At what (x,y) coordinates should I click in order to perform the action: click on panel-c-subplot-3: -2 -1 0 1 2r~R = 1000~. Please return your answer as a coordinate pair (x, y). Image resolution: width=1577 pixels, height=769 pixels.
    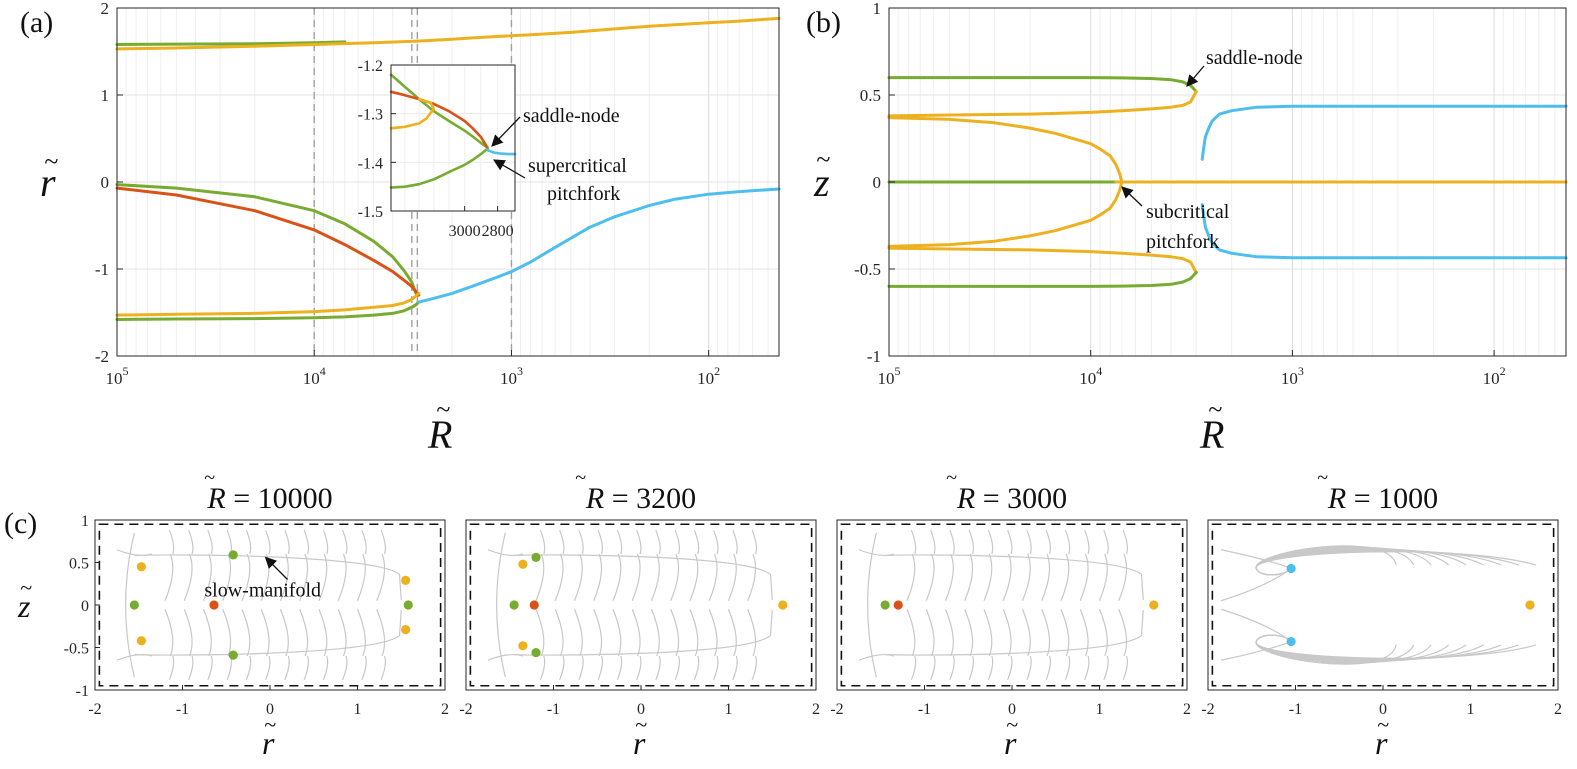
    Looking at the image, I should click on (1381, 614).